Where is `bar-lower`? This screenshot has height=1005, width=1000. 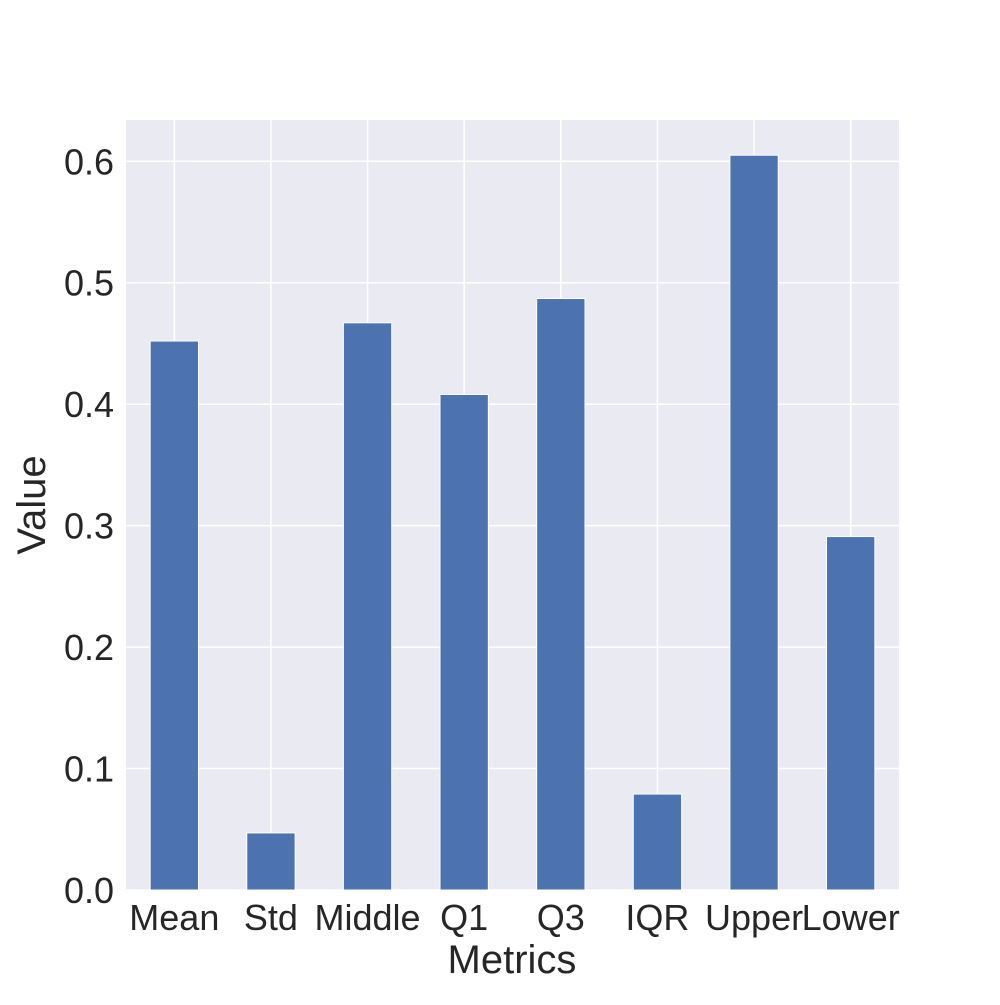 bar-lower is located at coordinates (851, 713).